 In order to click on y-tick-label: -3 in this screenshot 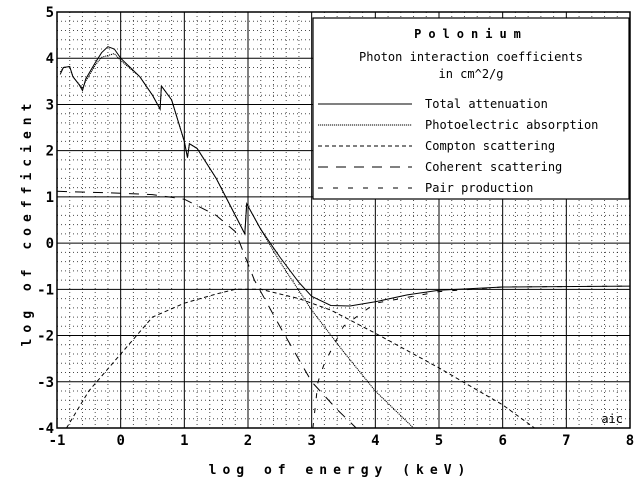, I will do `click(45, 383)`.